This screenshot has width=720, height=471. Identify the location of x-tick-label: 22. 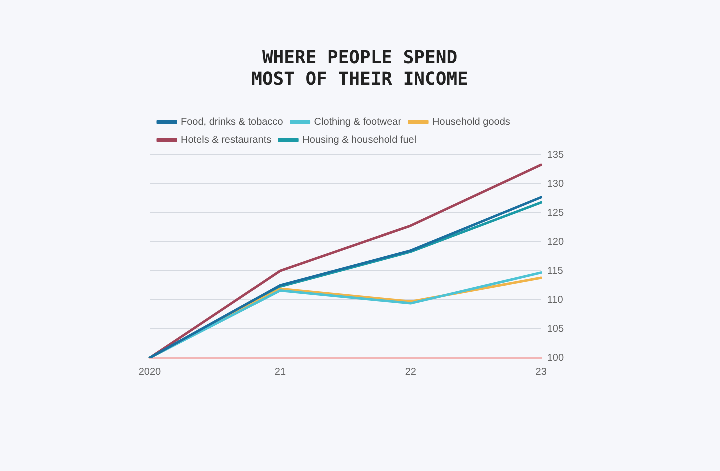
(411, 372).